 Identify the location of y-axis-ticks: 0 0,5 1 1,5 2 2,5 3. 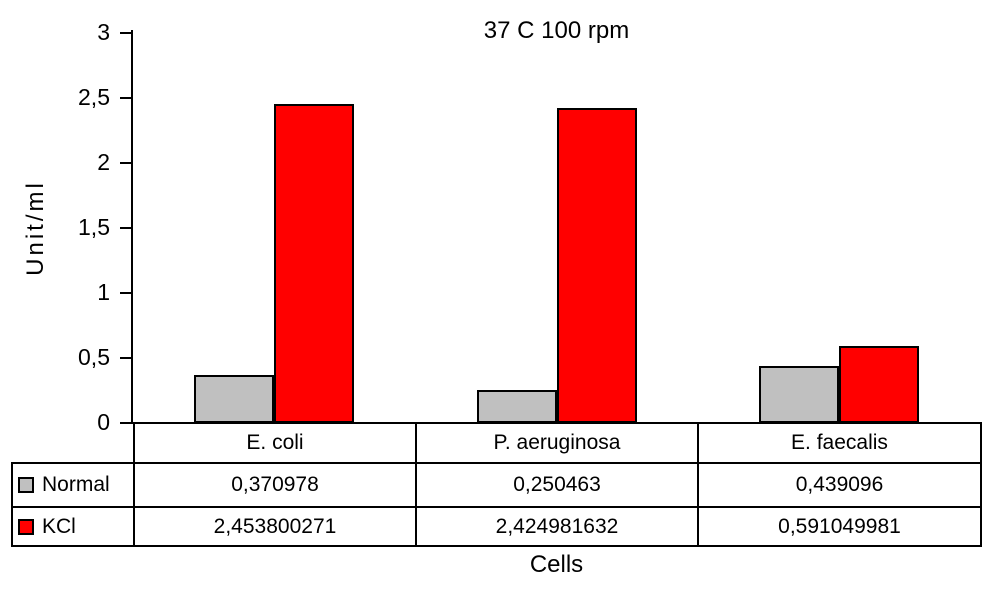
(66, 227).